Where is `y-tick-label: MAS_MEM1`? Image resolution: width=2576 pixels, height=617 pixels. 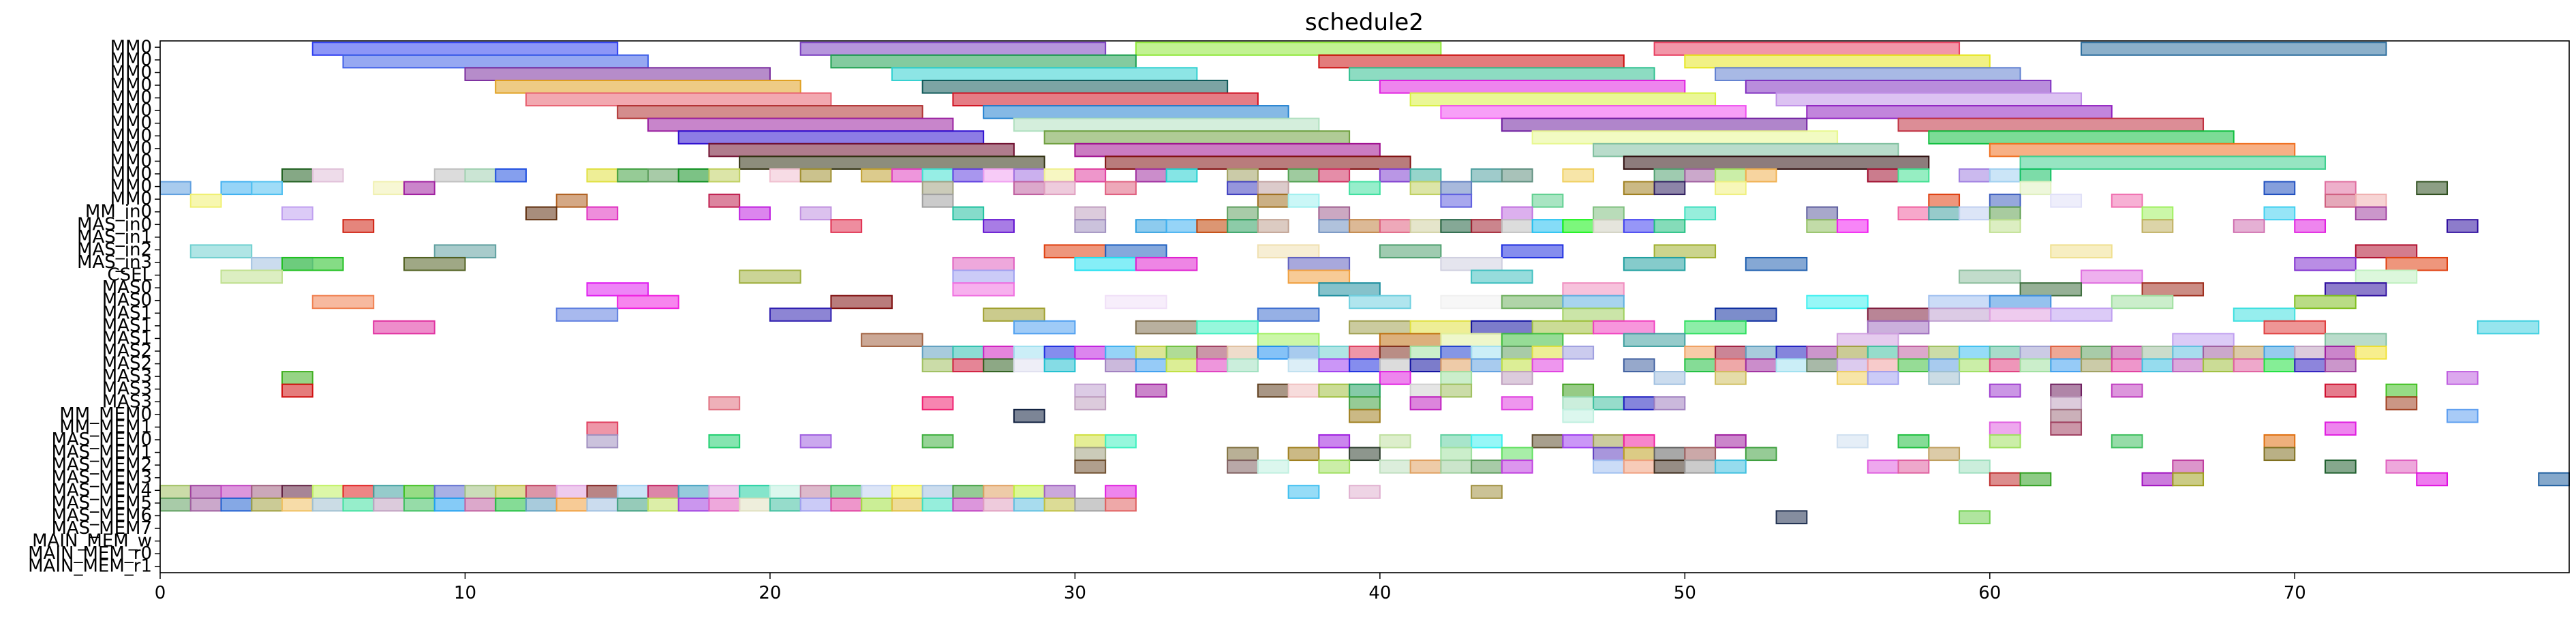
y-tick-label: MAS_MEM1 is located at coordinates (101, 452).